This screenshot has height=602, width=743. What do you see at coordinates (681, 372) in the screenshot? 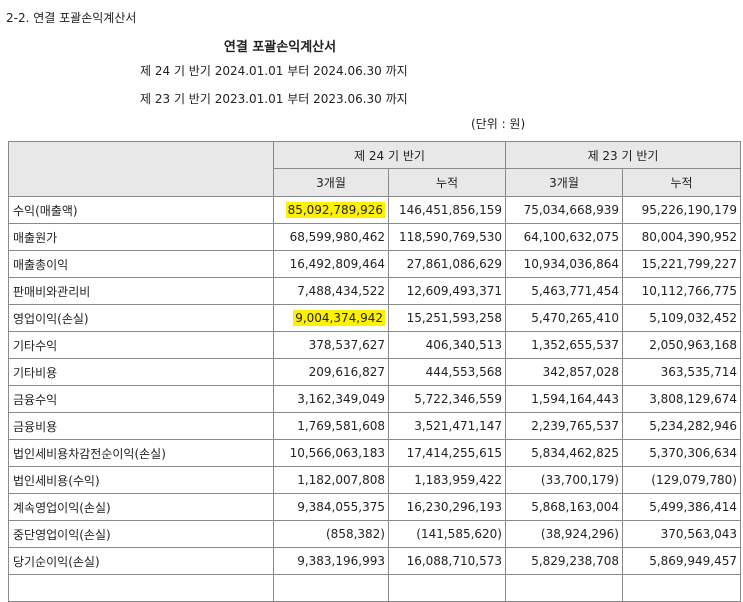
I see `value-cell: 363,535,714` at bounding box center [681, 372].